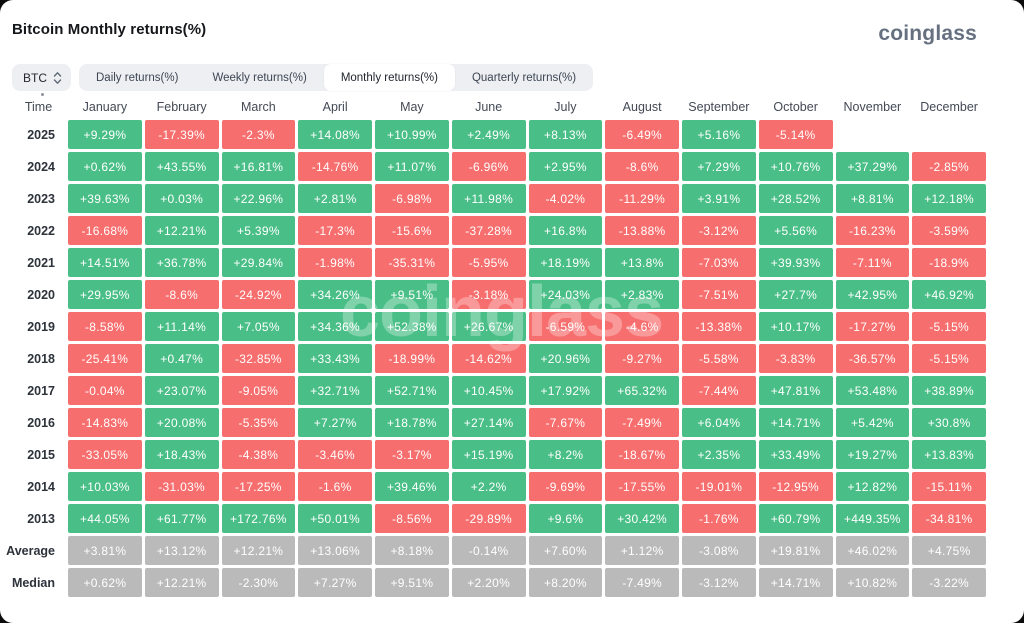  Describe the element at coordinates (565, 166) in the screenshot. I see `return-cell: +2.95%` at that location.